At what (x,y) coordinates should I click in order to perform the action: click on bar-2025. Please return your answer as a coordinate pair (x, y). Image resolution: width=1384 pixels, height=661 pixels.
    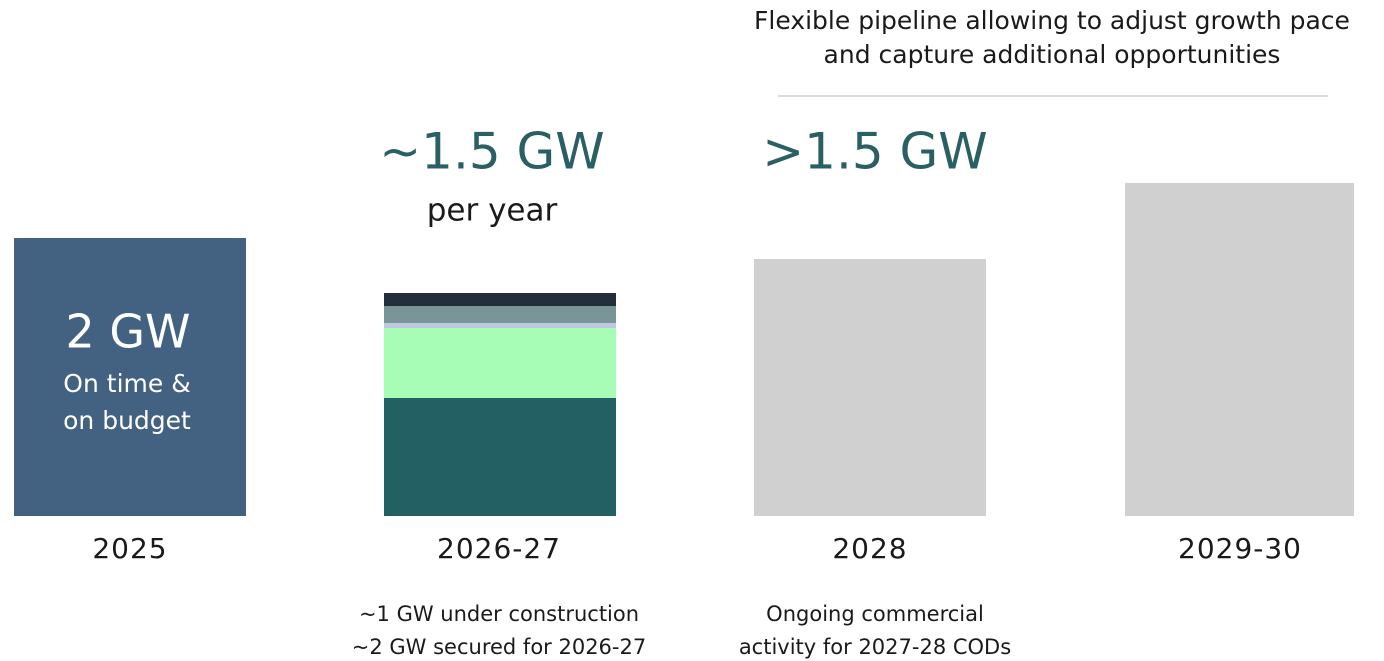
    Looking at the image, I should click on (130, 377).